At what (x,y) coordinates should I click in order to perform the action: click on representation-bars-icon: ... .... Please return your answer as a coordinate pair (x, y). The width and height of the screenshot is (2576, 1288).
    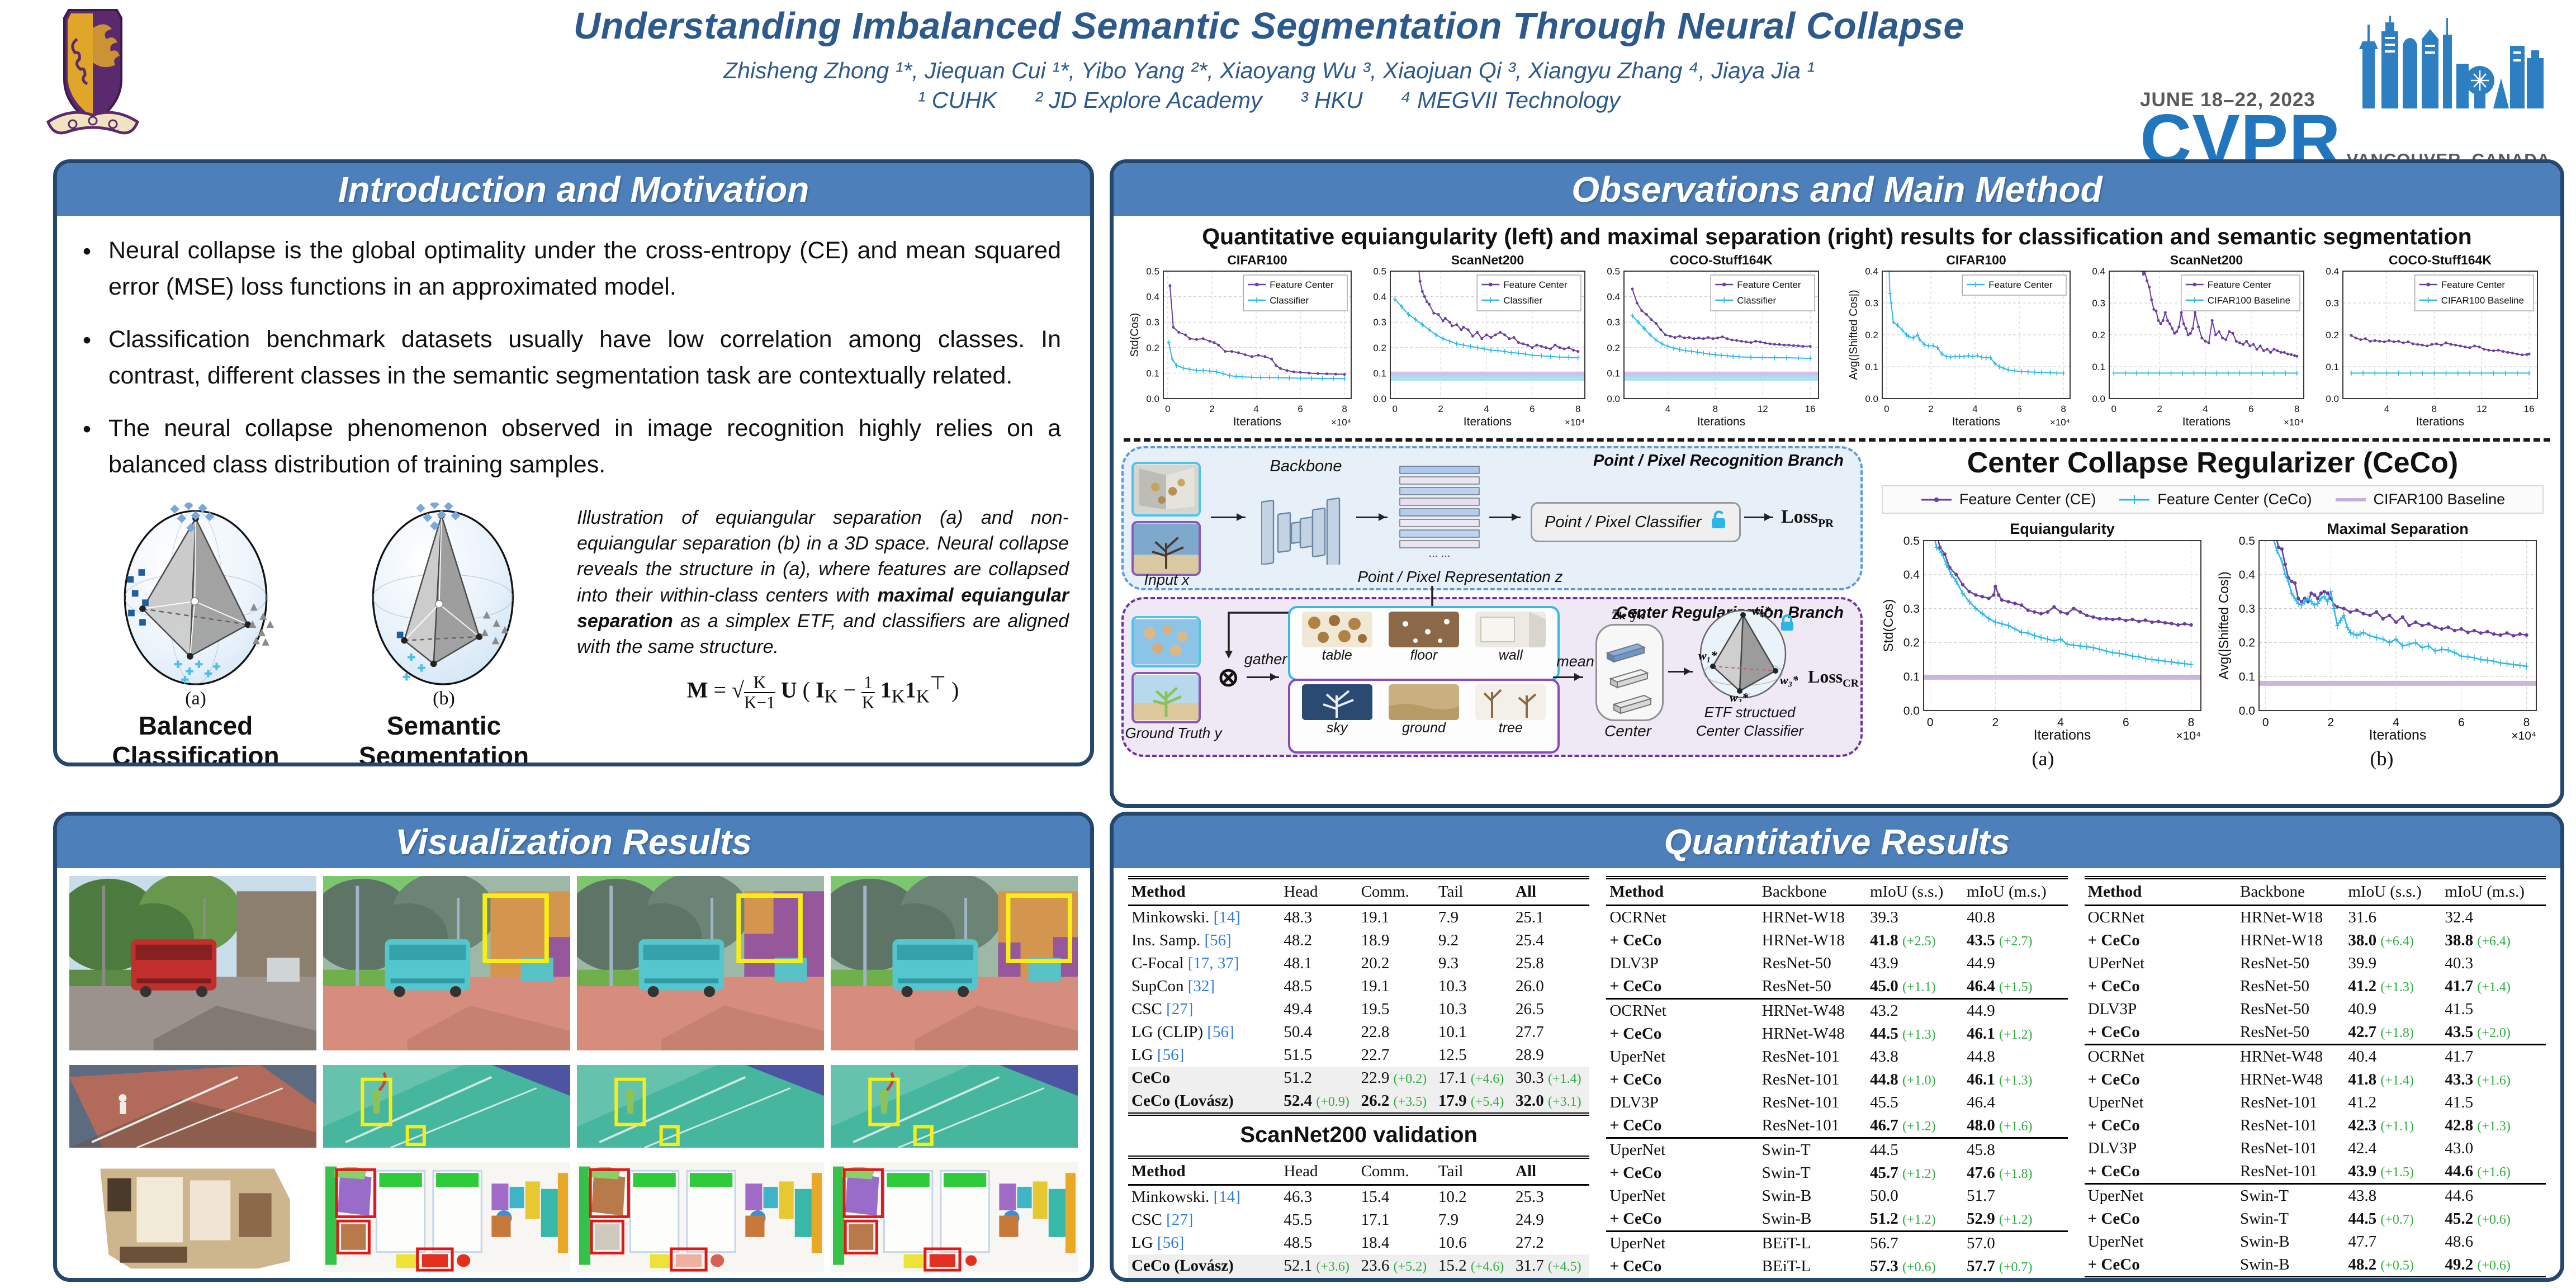
    Looking at the image, I should click on (1440, 515).